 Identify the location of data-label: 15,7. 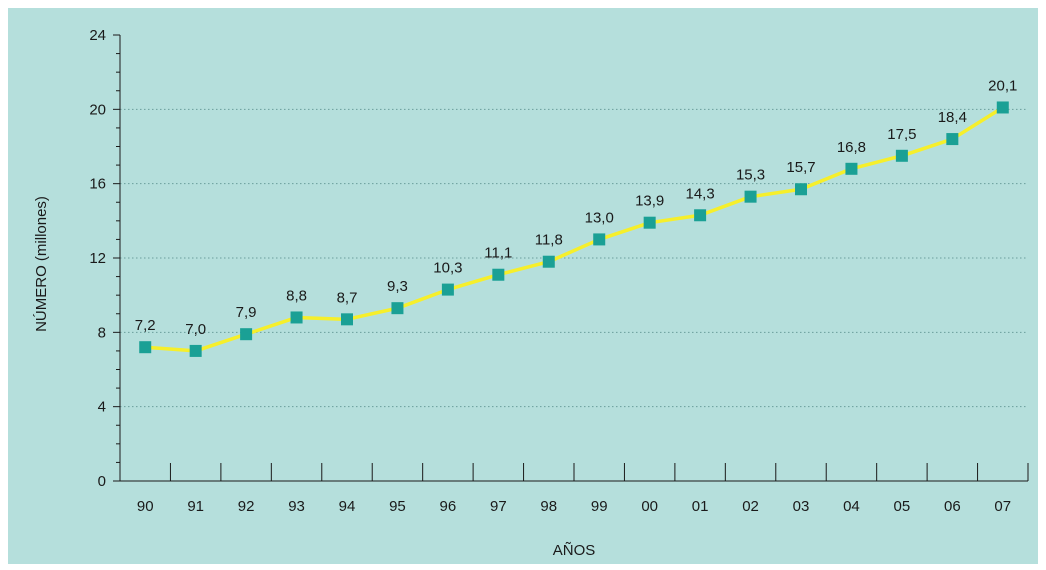
(800, 167).